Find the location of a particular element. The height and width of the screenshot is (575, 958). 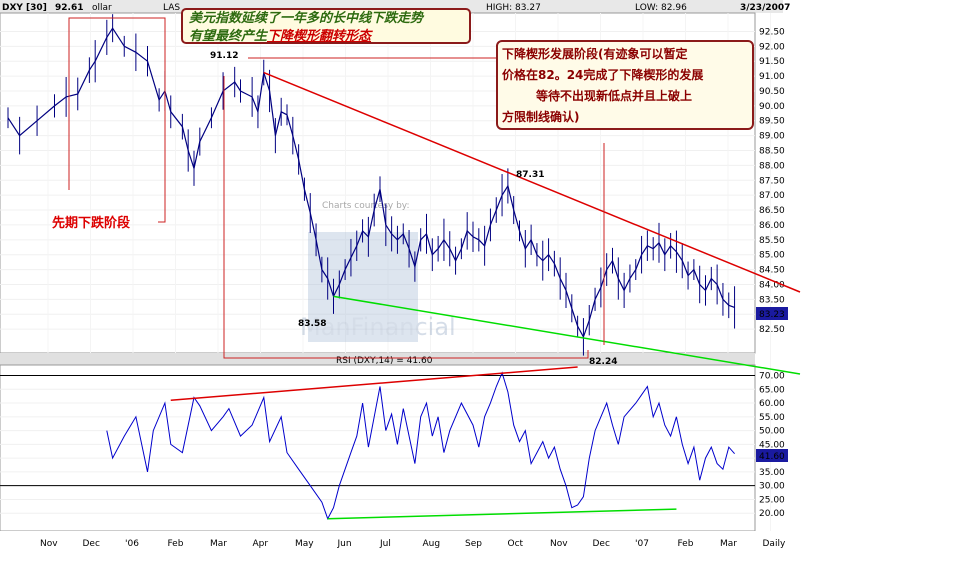

rsi-resistance-trendline is located at coordinates (374, 384).